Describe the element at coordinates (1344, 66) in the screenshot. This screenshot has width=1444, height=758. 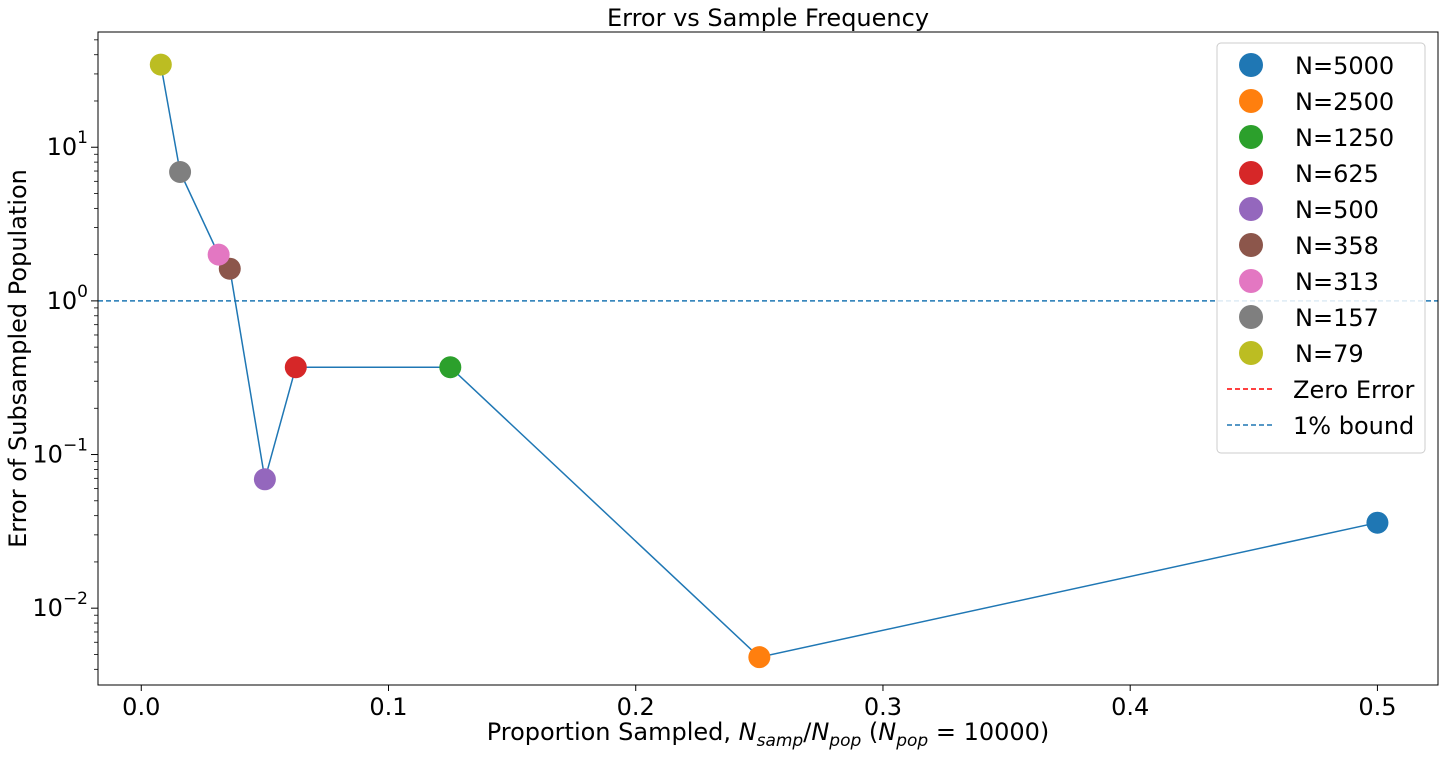
I see `legend-label: N=5000` at that location.